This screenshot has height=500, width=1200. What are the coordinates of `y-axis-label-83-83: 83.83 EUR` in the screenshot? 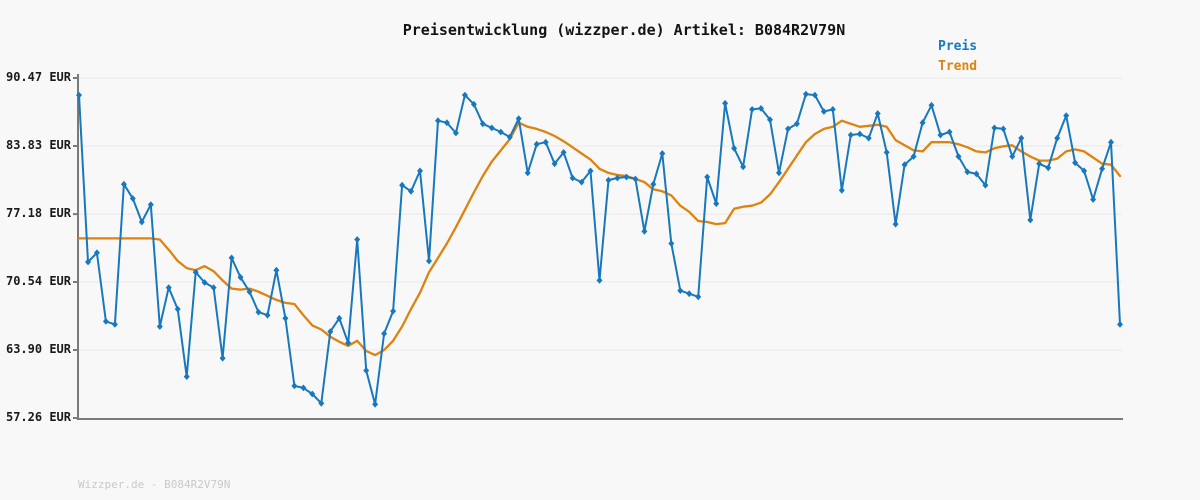 It's located at (38, 144).